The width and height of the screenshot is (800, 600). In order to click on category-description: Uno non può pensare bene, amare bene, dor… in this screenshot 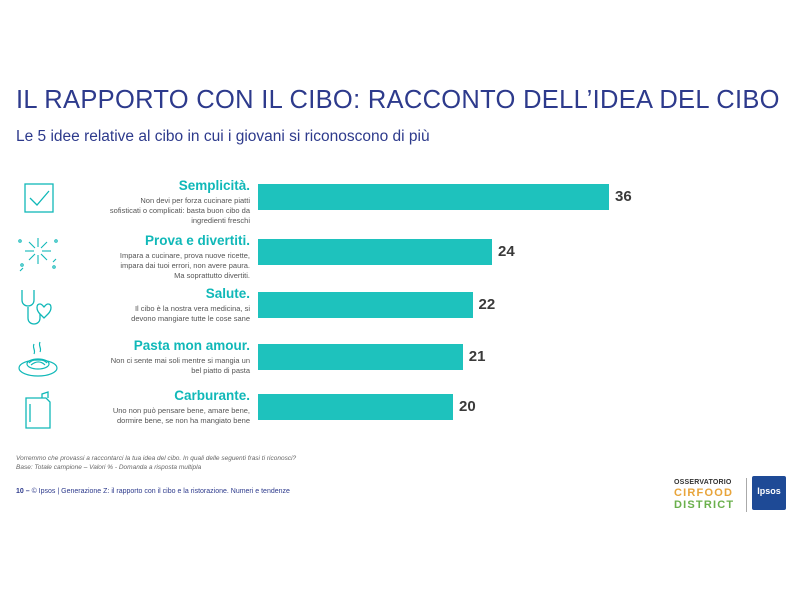, I will do `click(181, 415)`.